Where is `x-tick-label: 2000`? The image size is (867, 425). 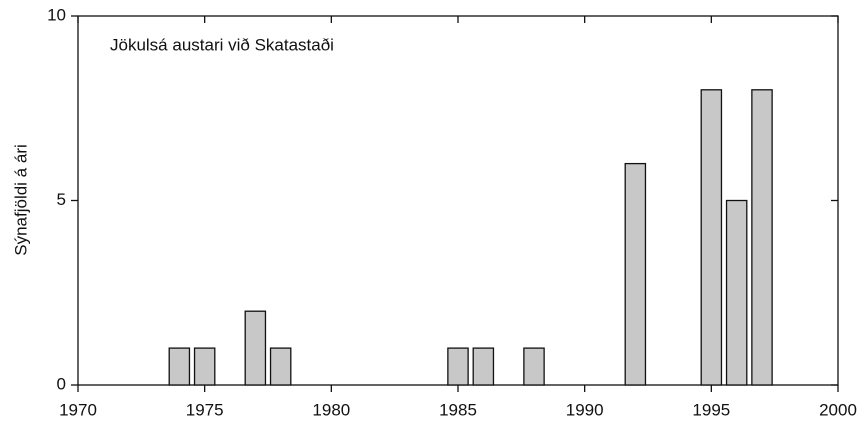
x-tick-label: 2000 is located at coordinates (838, 409).